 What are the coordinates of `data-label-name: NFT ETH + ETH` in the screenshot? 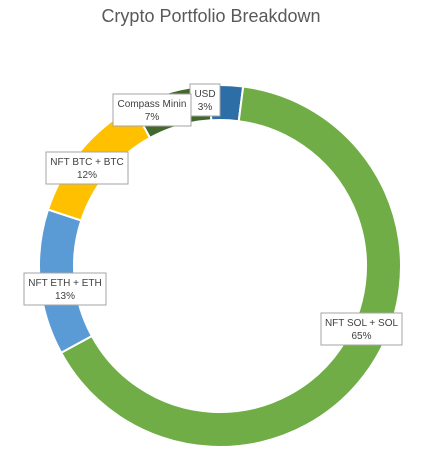 It's located at (64, 283).